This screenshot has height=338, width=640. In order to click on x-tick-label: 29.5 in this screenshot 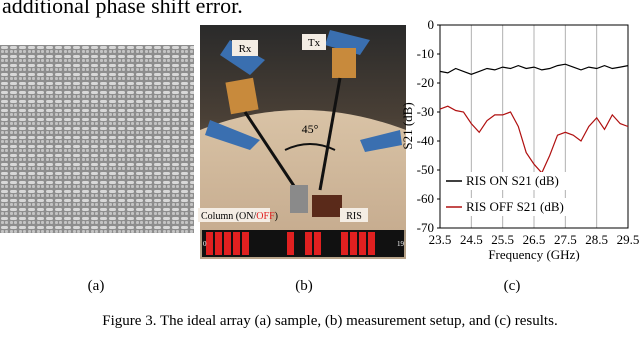, I will do `click(628, 239)`.